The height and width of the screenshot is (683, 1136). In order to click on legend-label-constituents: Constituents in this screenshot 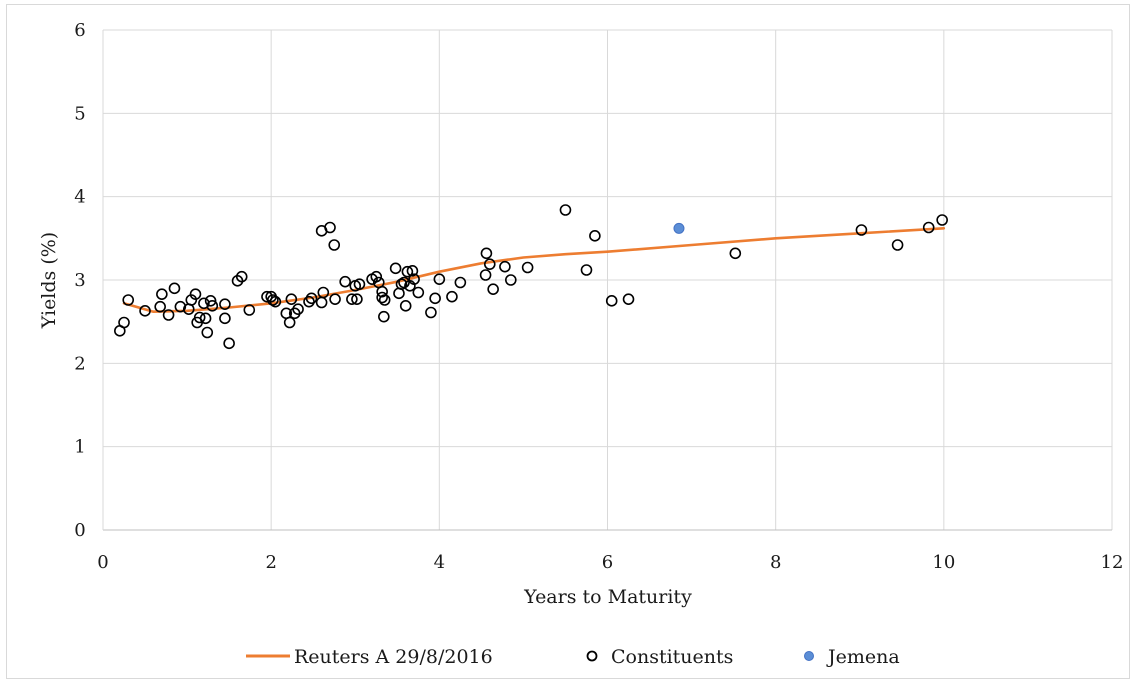, I will do `click(672, 657)`.